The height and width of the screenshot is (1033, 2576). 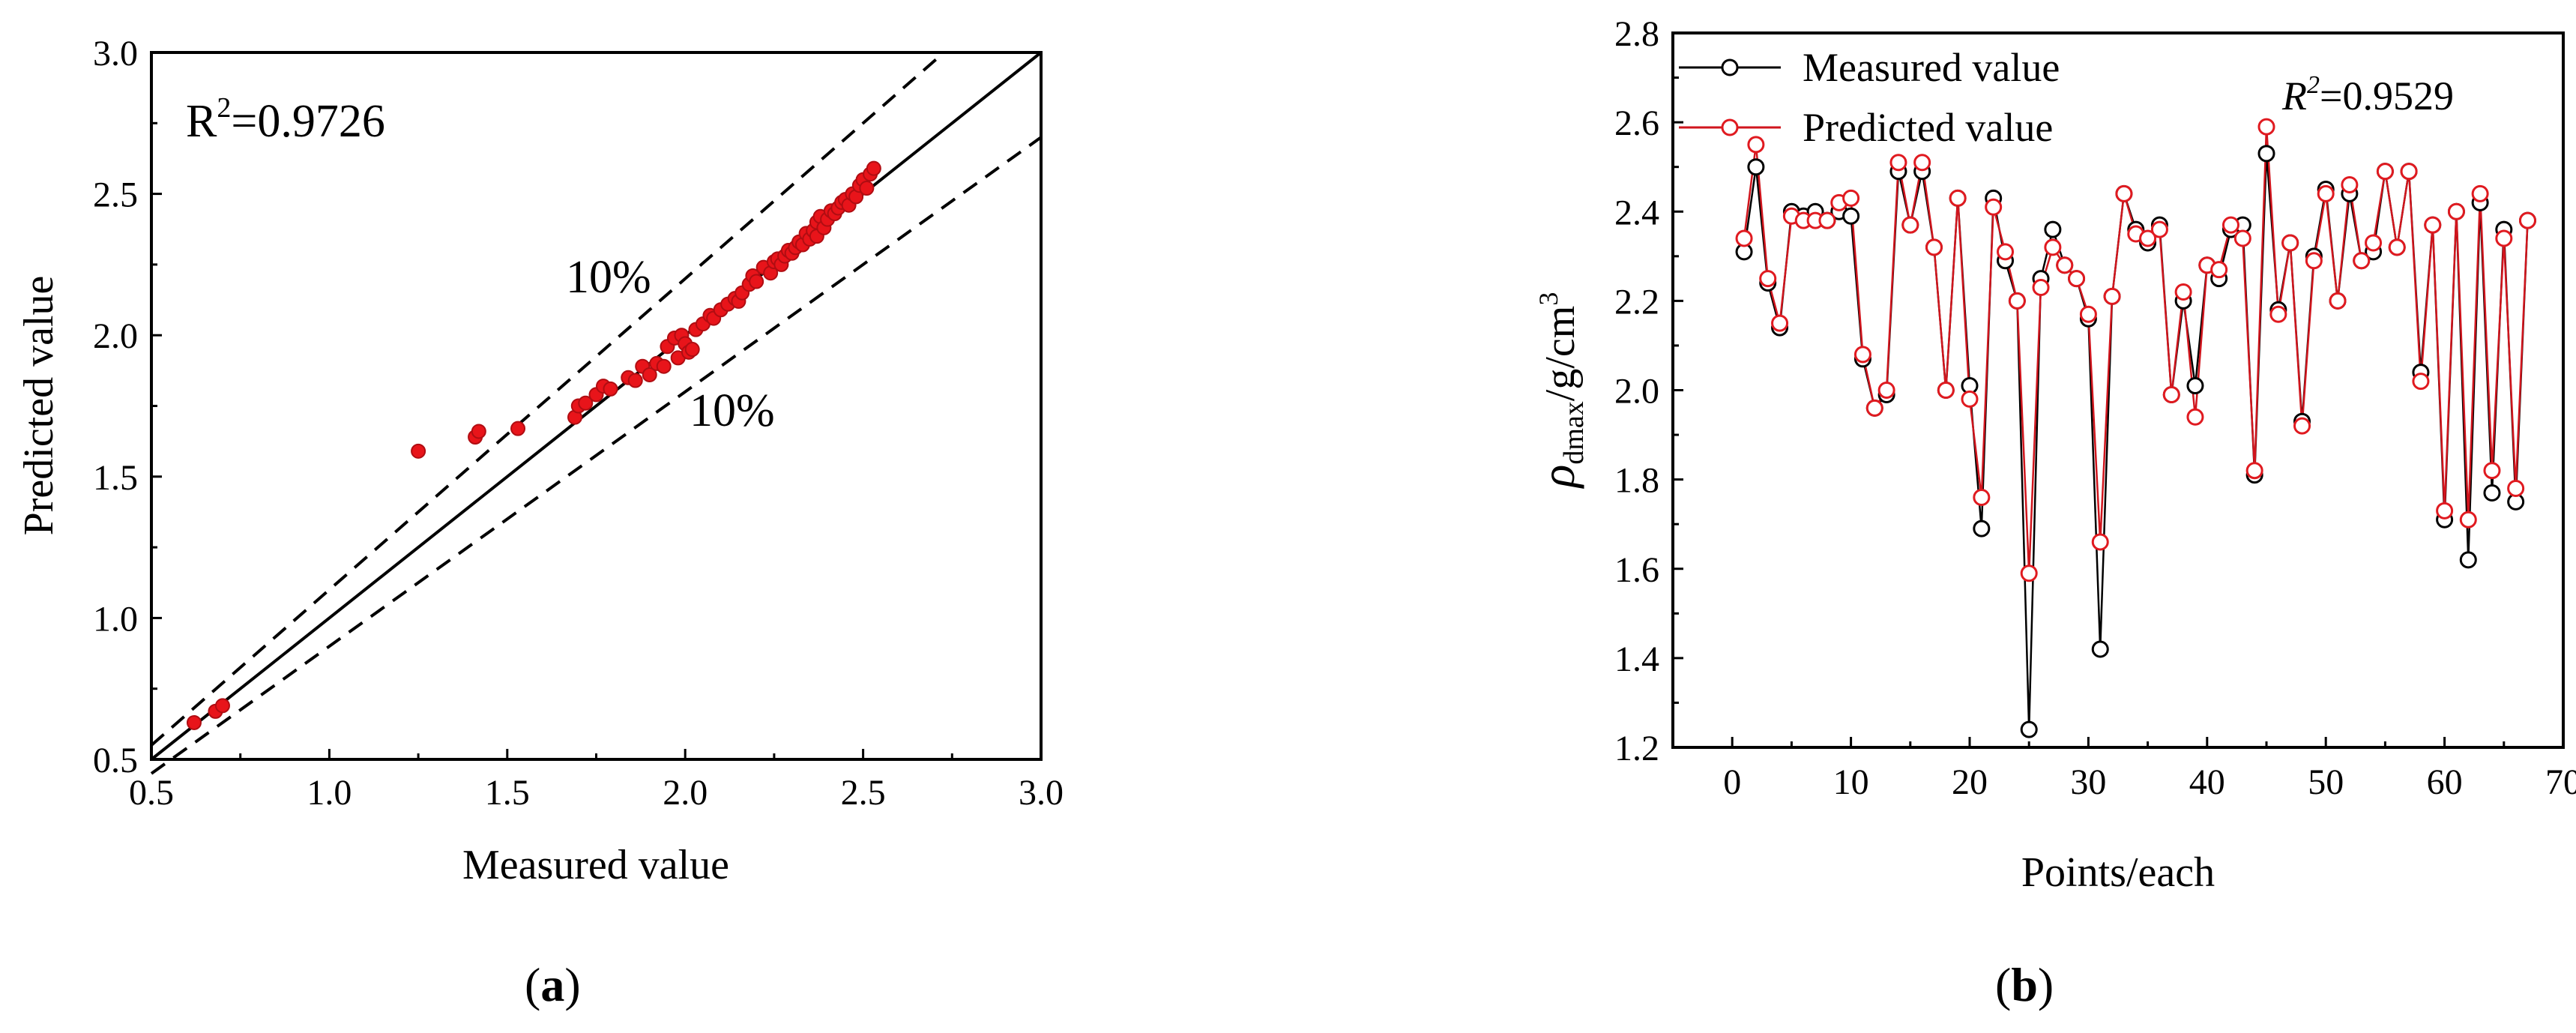 What do you see at coordinates (534, 445) in the screenshot?
I see `panel-a-points` at bounding box center [534, 445].